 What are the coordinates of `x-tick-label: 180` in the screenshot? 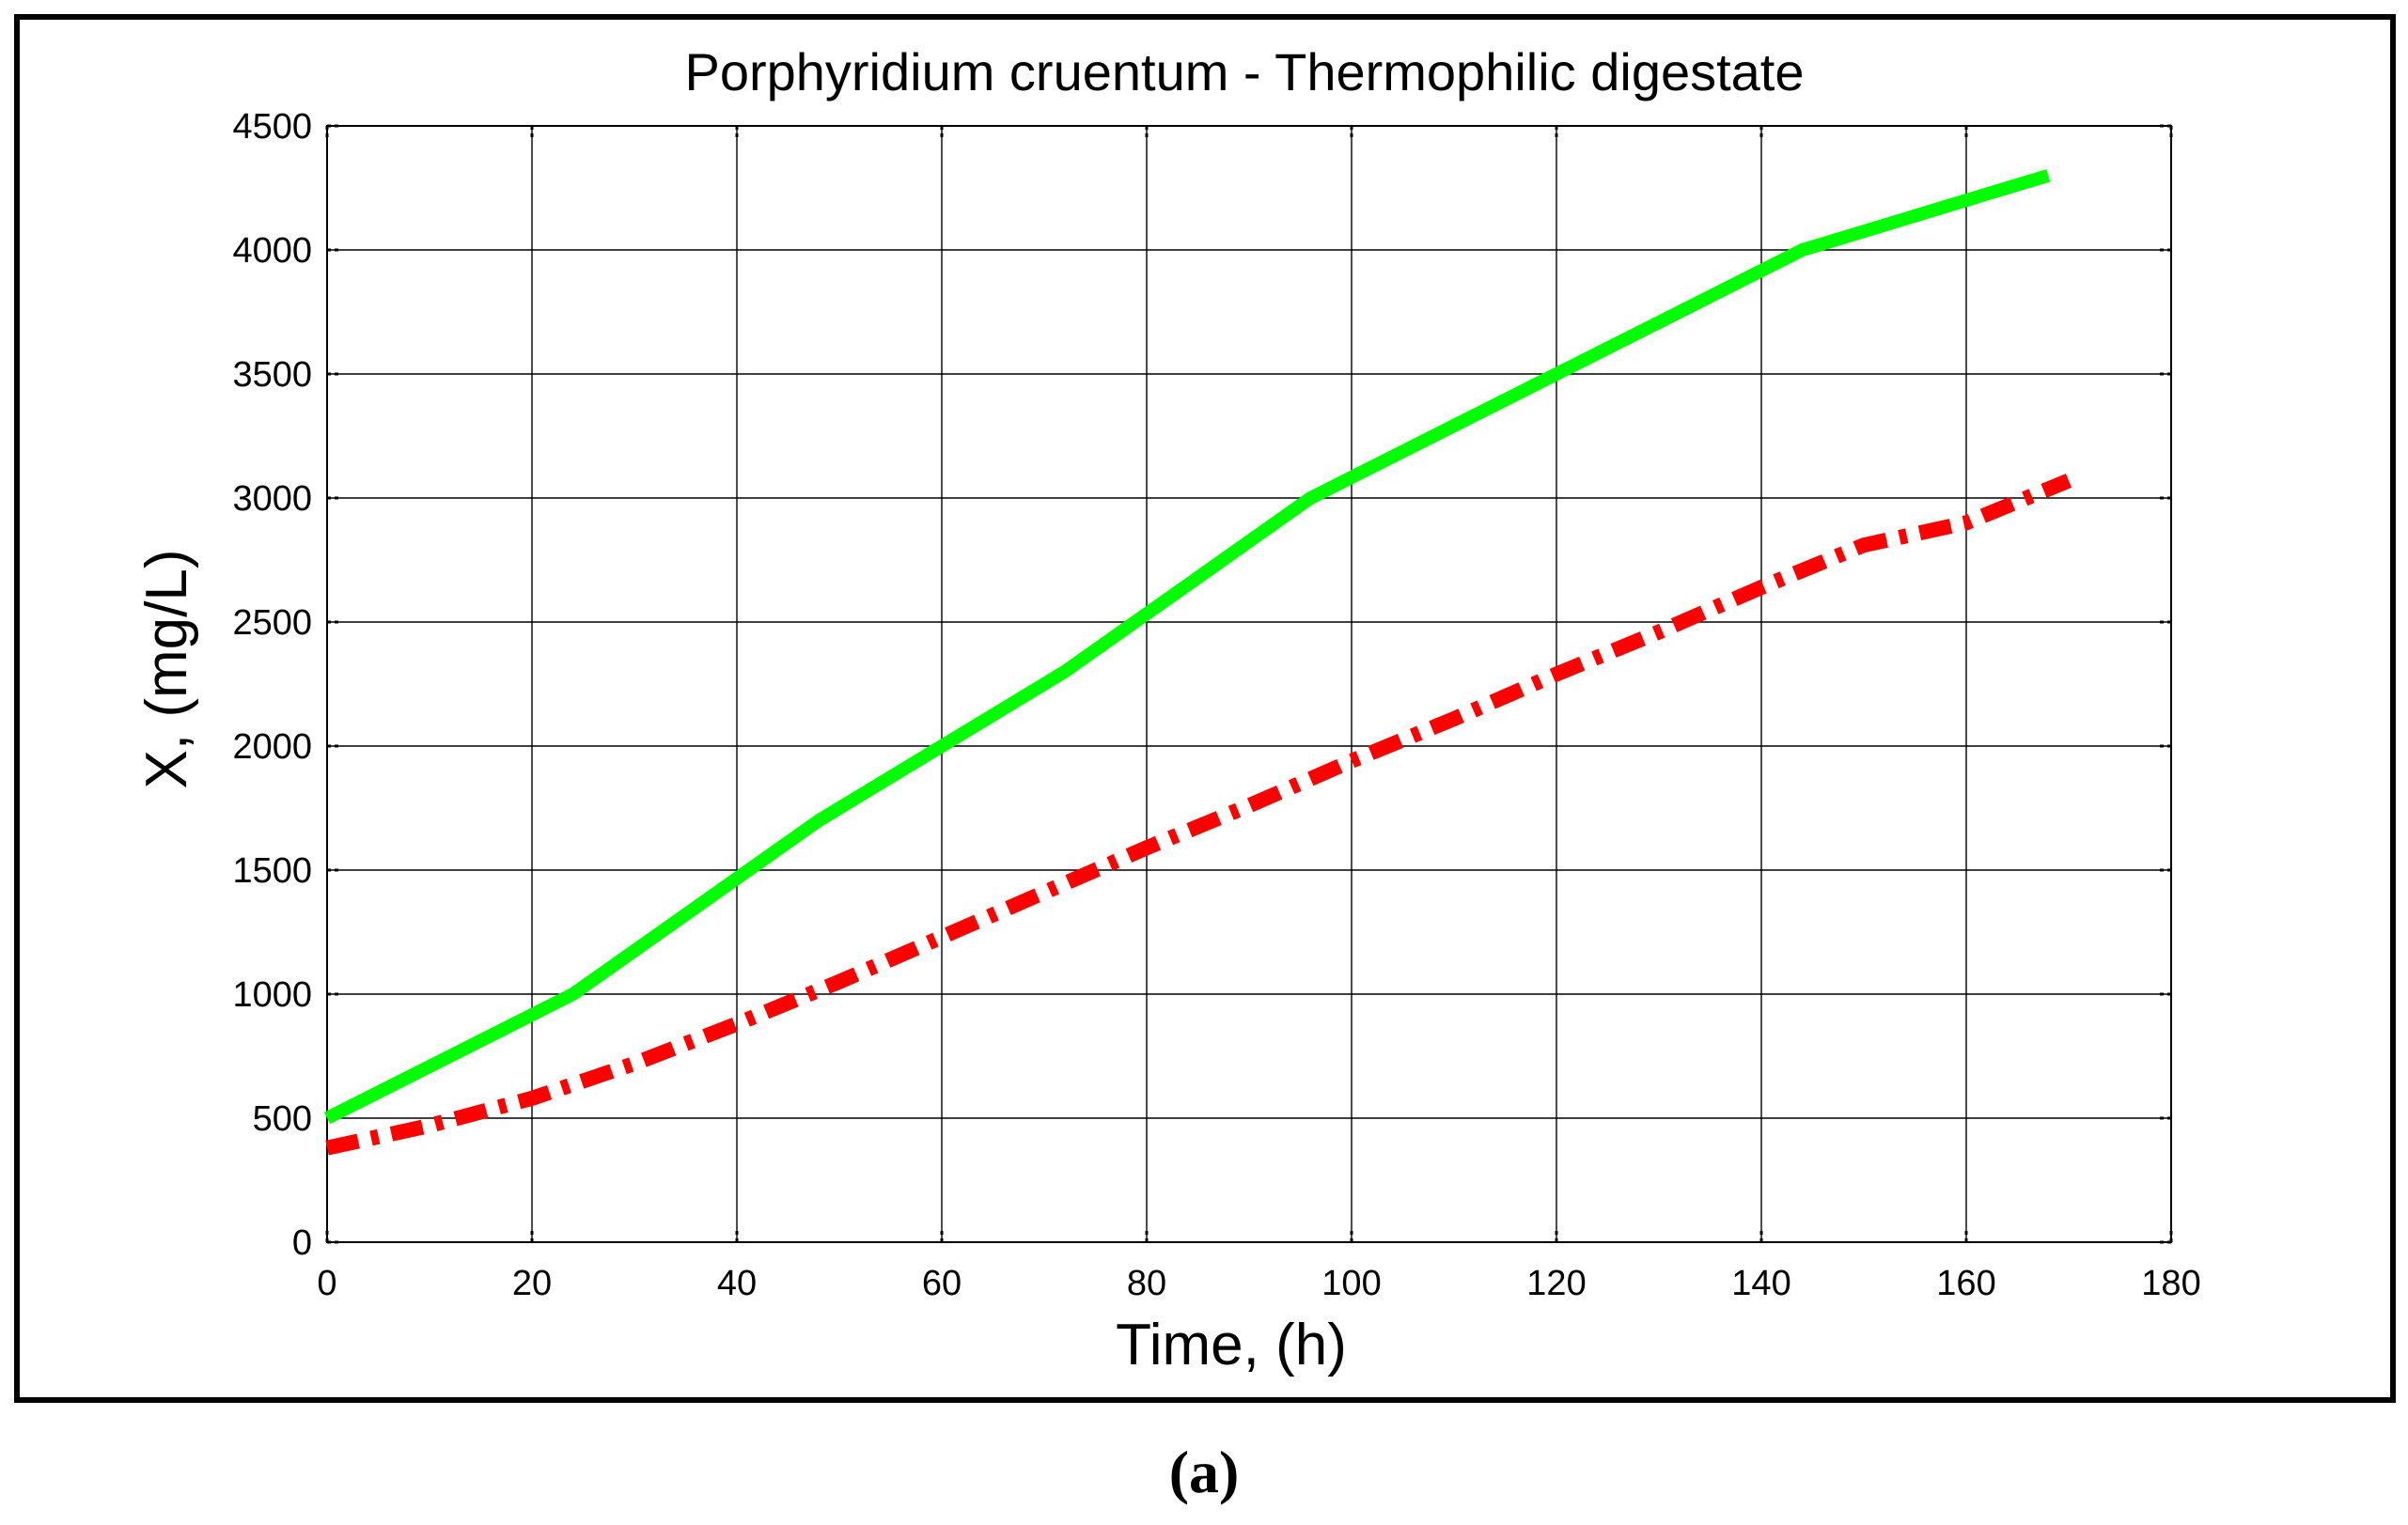 It's located at (2170, 1283).